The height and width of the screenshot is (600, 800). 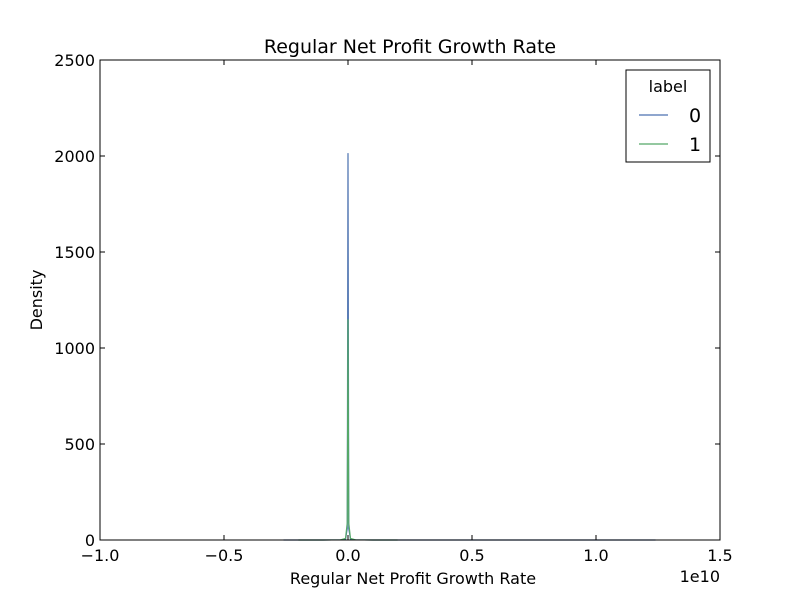 What do you see at coordinates (413, 578) in the screenshot?
I see `x-axis-label: Regular Net Profit Growth Rate` at bounding box center [413, 578].